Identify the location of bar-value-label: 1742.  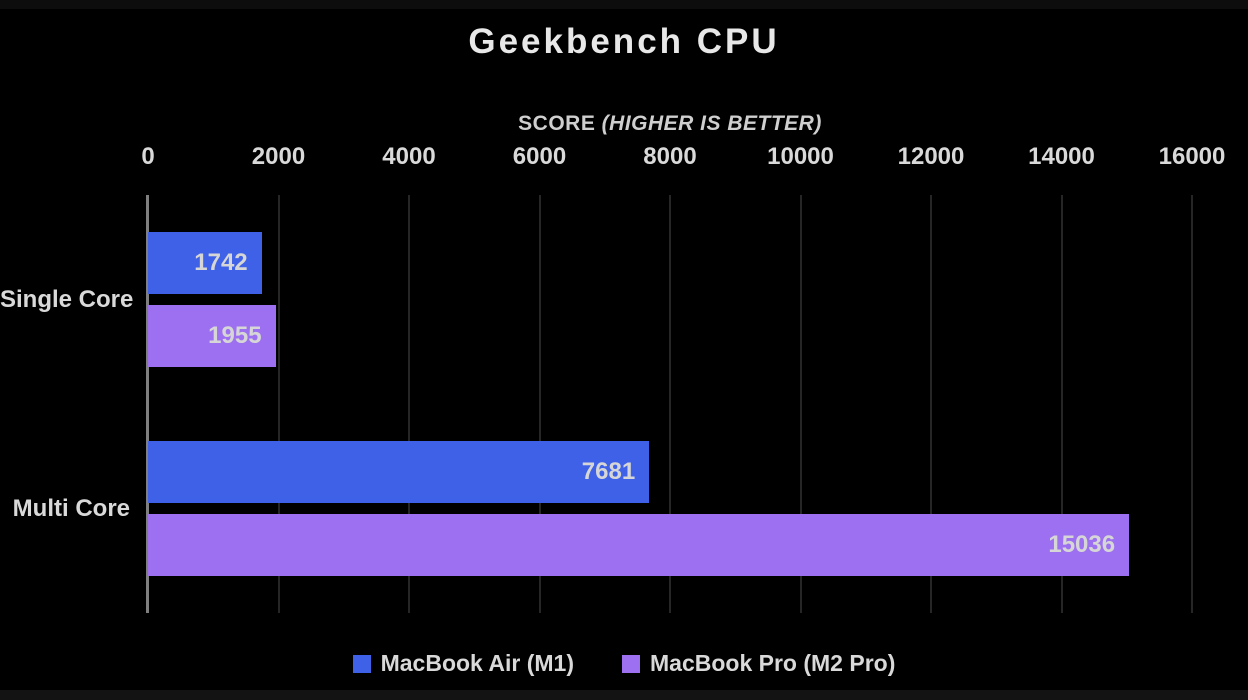
(221, 262).